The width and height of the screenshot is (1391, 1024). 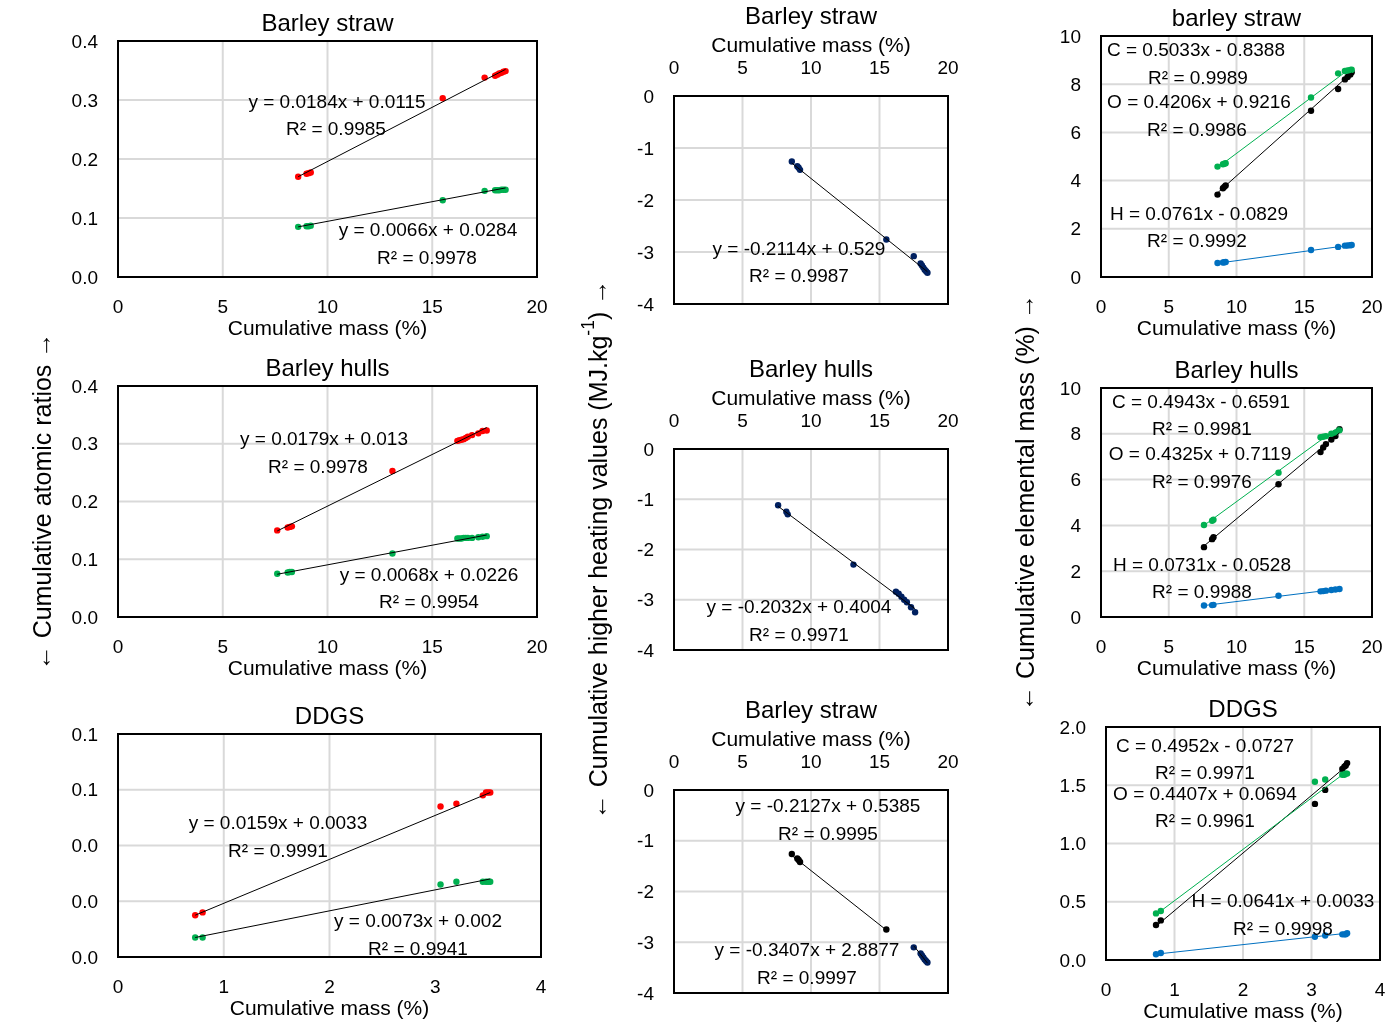 What do you see at coordinates (1283, 928) in the screenshot?
I see `annotation: R² = 0.9998` at bounding box center [1283, 928].